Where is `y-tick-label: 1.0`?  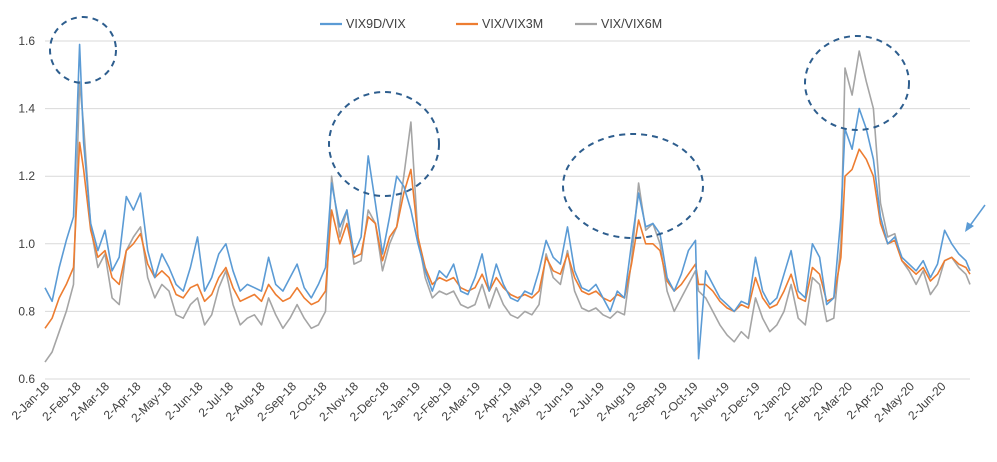 y-tick-label: 1.0 is located at coordinates (26, 244).